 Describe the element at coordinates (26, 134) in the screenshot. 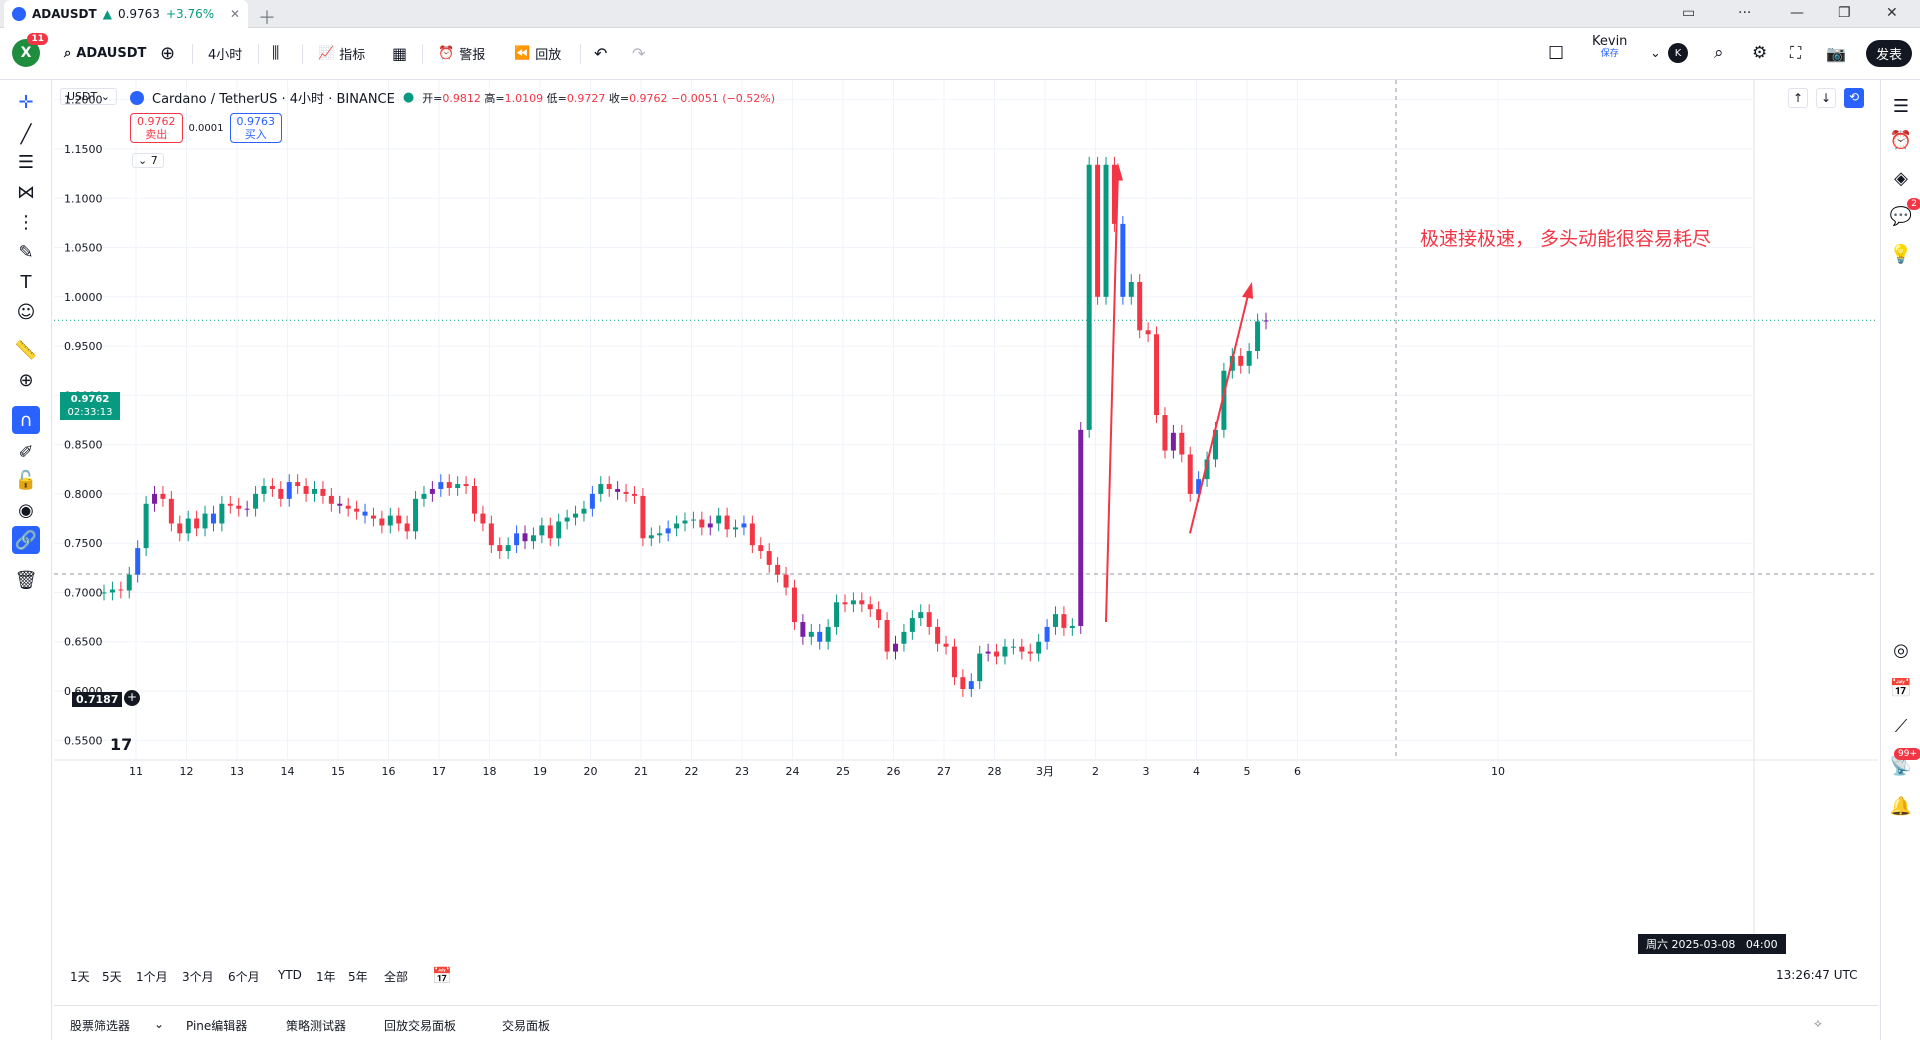

I see `trendline-icon: ╱` at that location.